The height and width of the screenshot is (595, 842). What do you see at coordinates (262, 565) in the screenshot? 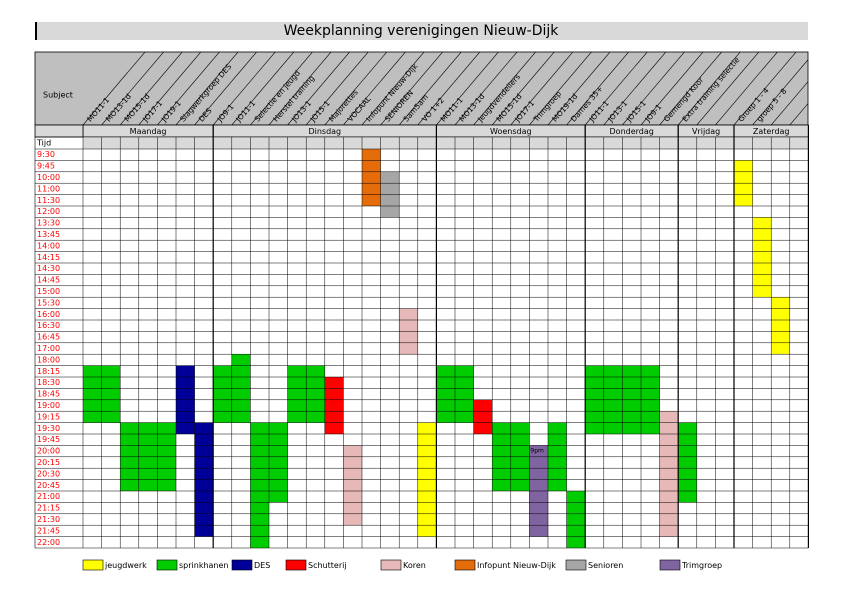
I see `legend-label: DES` at bounding box center [262, 565].